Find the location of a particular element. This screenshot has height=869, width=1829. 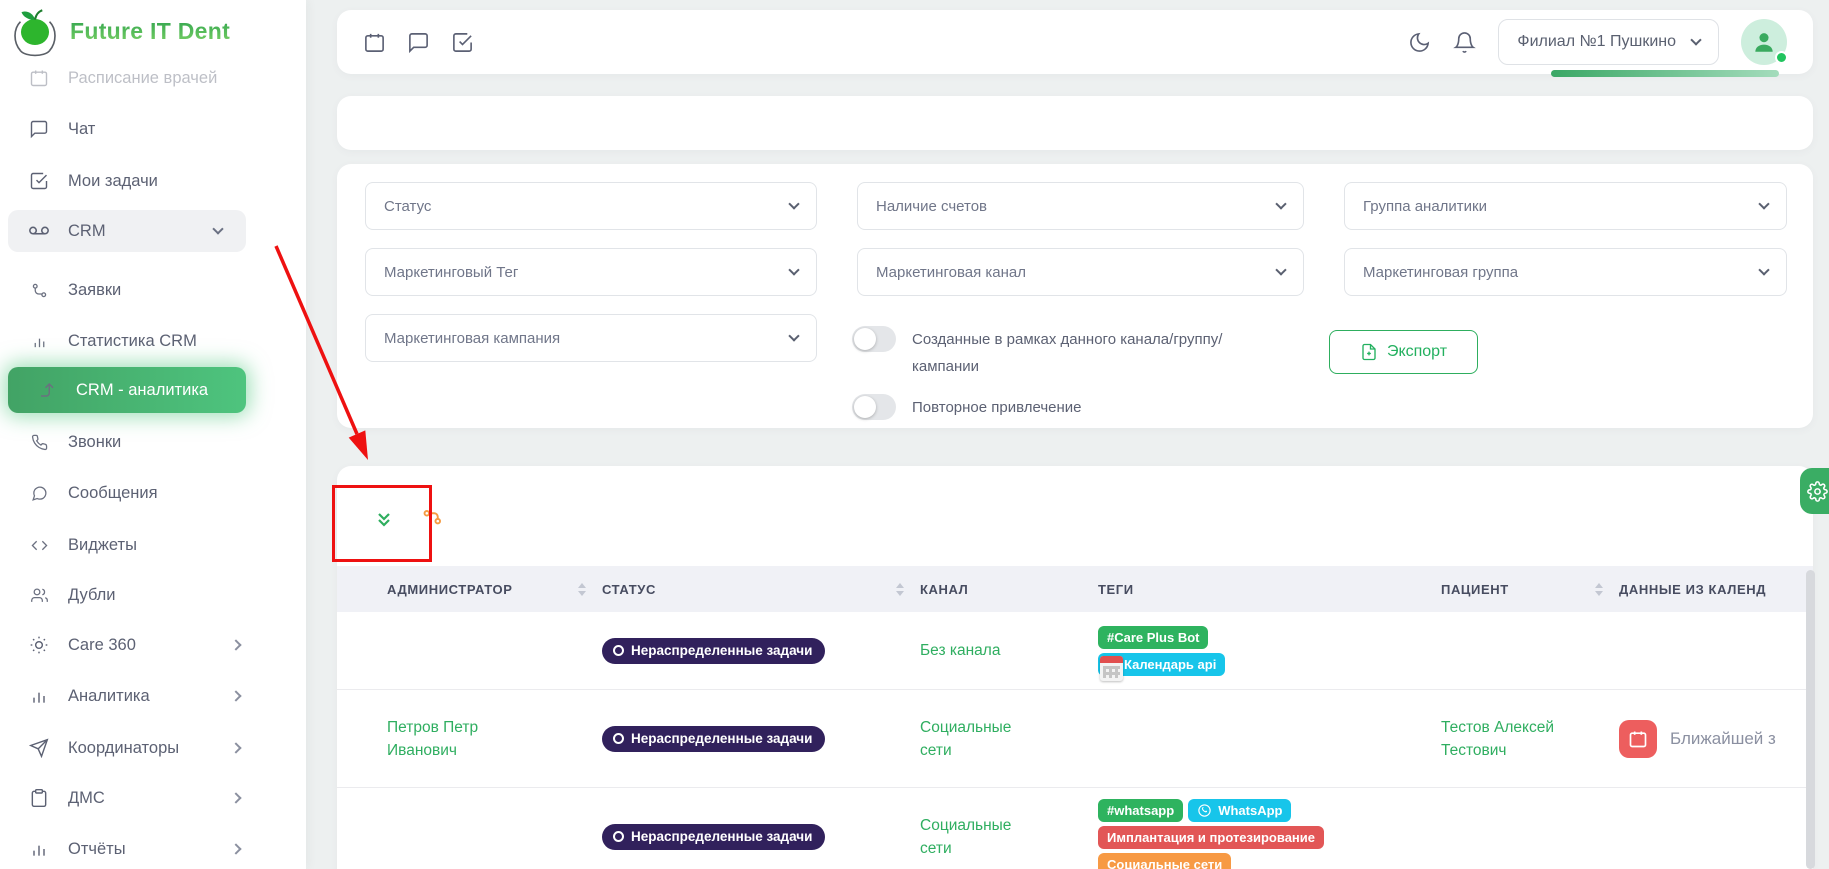

vertical-scrollbar is located at coordinates (1810, 719).